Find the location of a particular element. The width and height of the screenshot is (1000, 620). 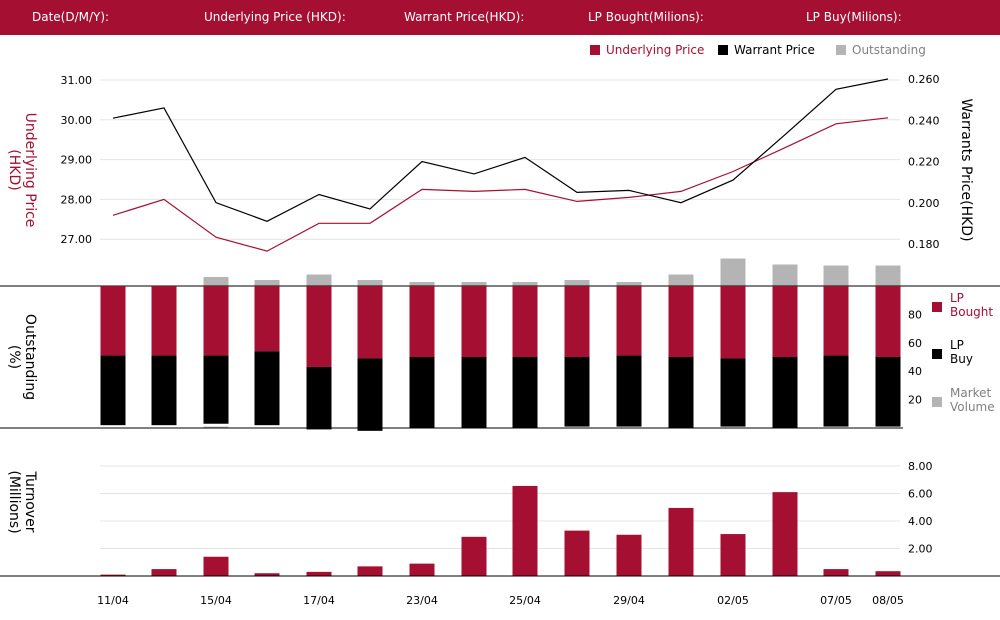

y-tick-bottom: 8.00 is located at coordinates (920, 466).